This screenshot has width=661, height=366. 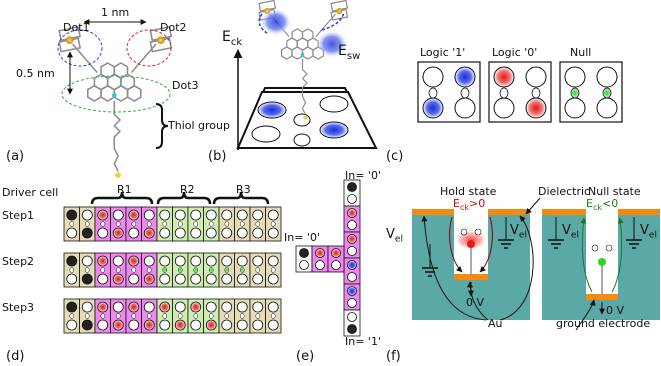 What do you see at coordinates (648, 232) in the screenshot?
I see `null-vel-right-label: Vel` at bounding box center [648, 232].